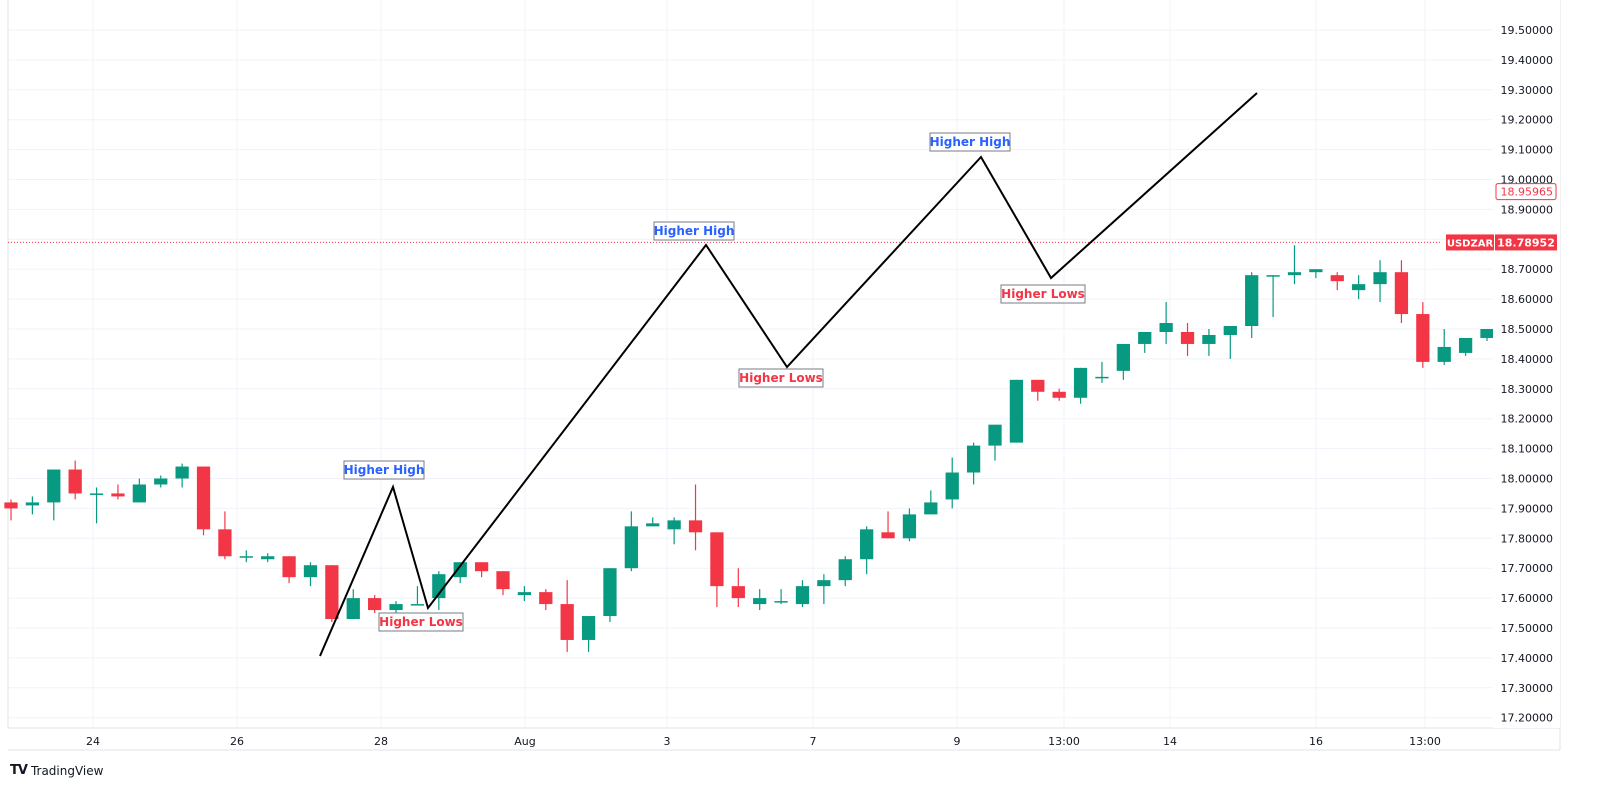  Describe the element at coordinates (1501, 217) in the screenshot. I see `price-badges: 18.95965 USDZAR 18.78952` at that location.